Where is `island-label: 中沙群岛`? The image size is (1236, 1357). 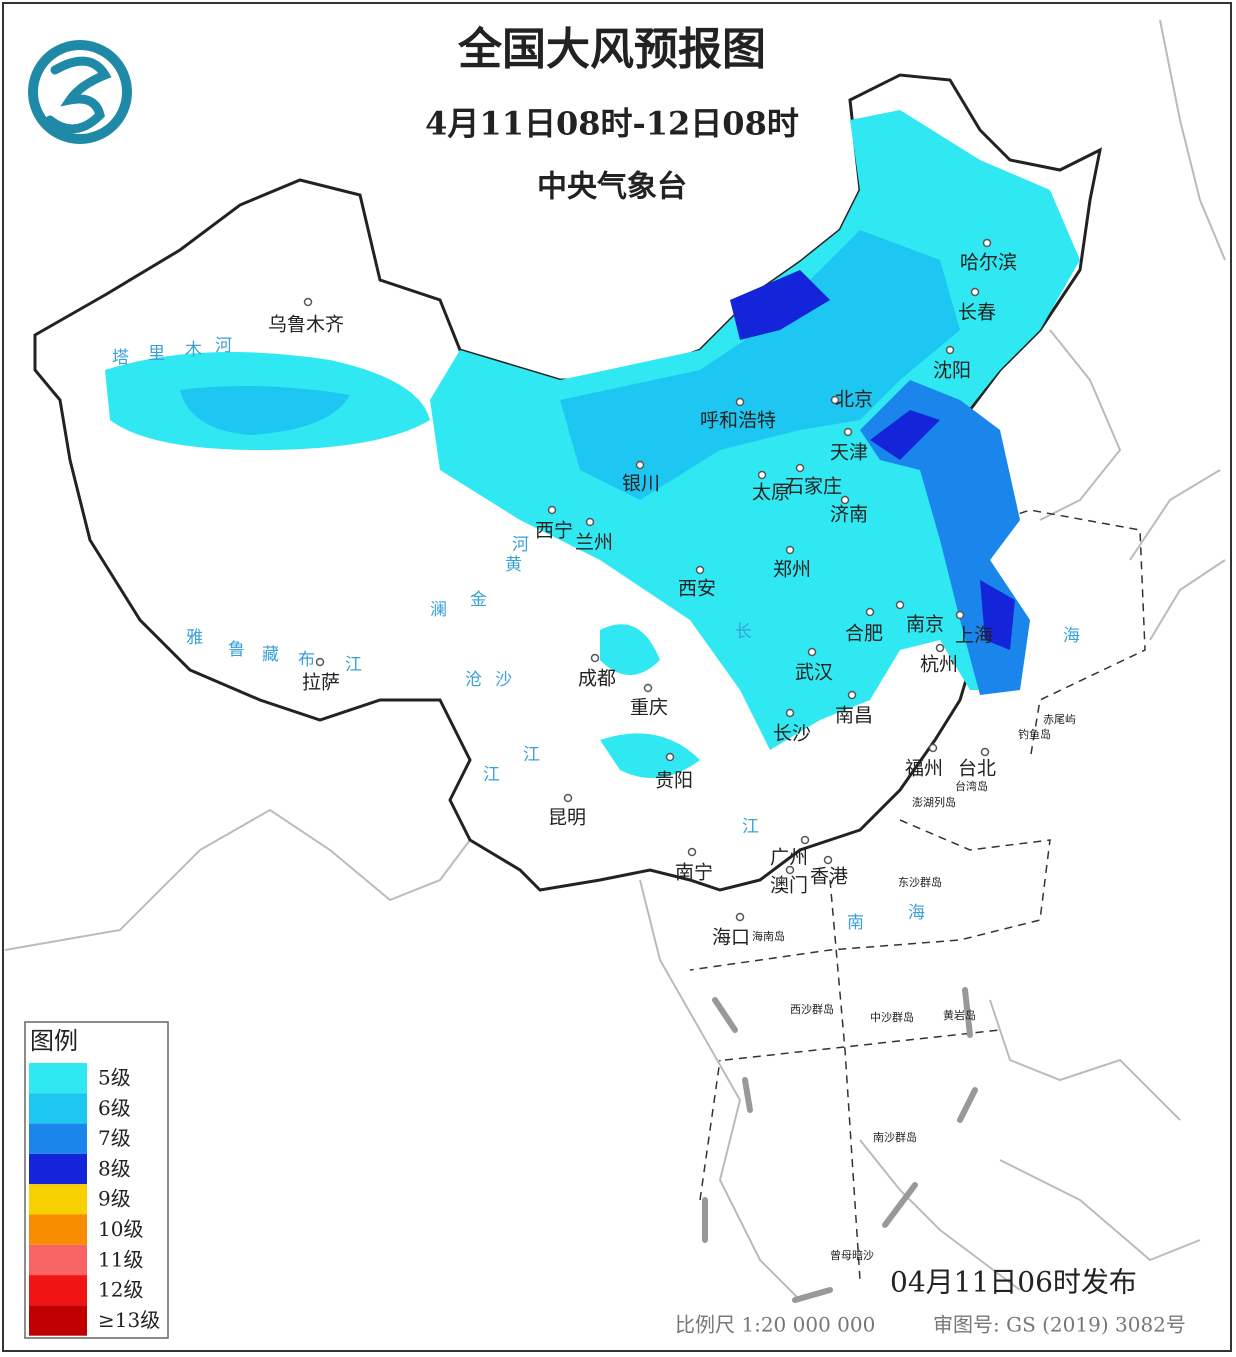 island-label: 中沙群岛 is located at coordinates (892, 1017).